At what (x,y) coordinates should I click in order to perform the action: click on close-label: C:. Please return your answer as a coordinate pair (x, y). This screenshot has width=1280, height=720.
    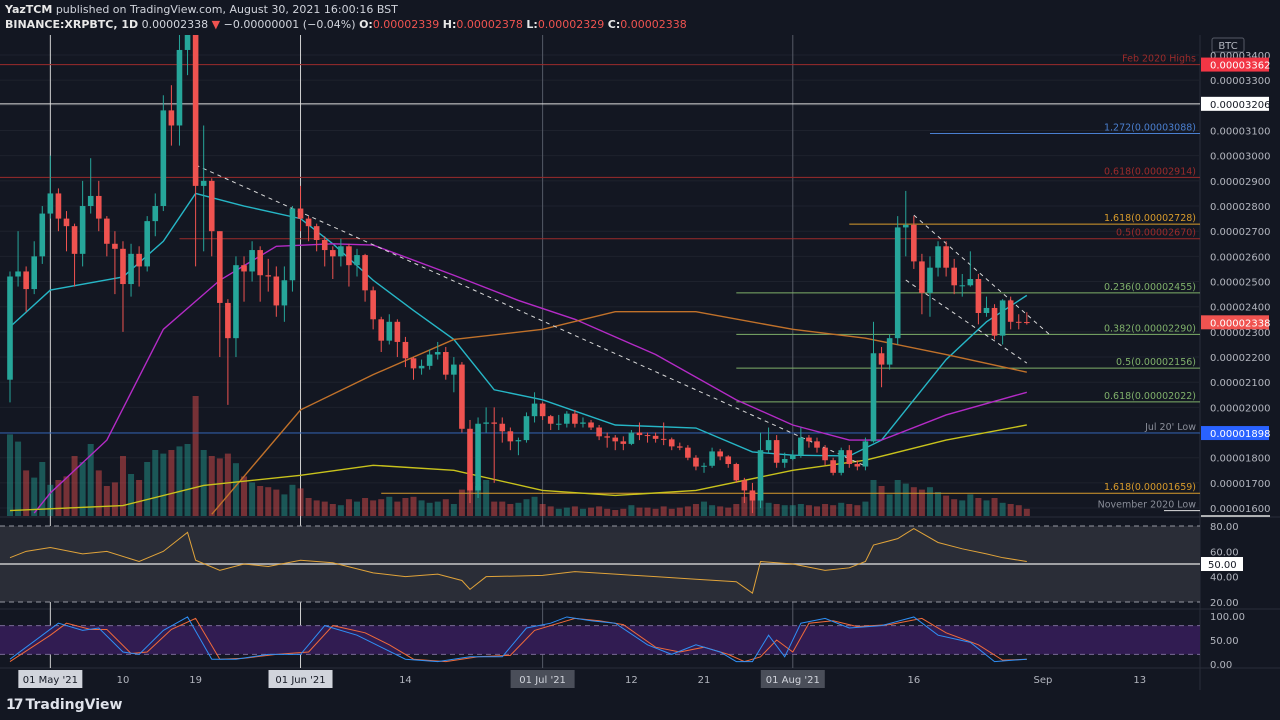
    Looking at the image, I should click on (614, 24).